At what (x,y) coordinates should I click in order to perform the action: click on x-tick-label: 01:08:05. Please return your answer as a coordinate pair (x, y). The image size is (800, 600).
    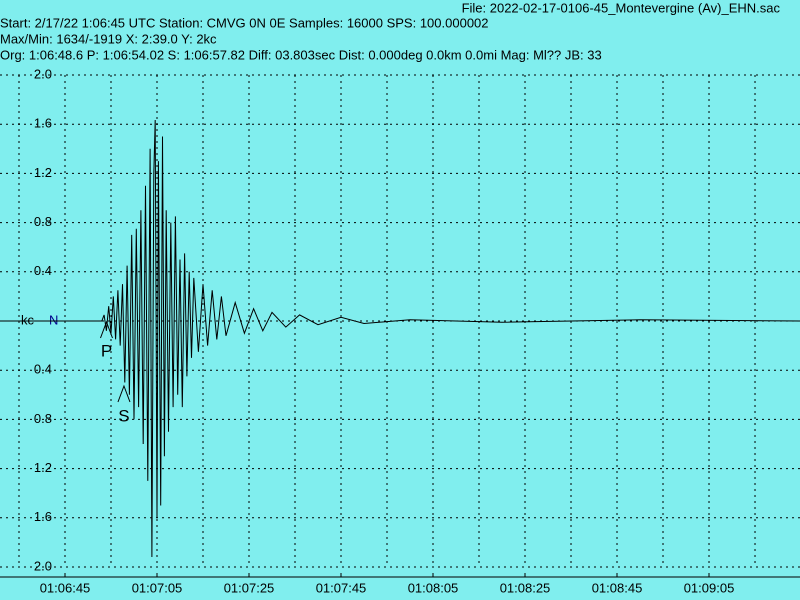
    Looking at the image, I should click on (433, 587).